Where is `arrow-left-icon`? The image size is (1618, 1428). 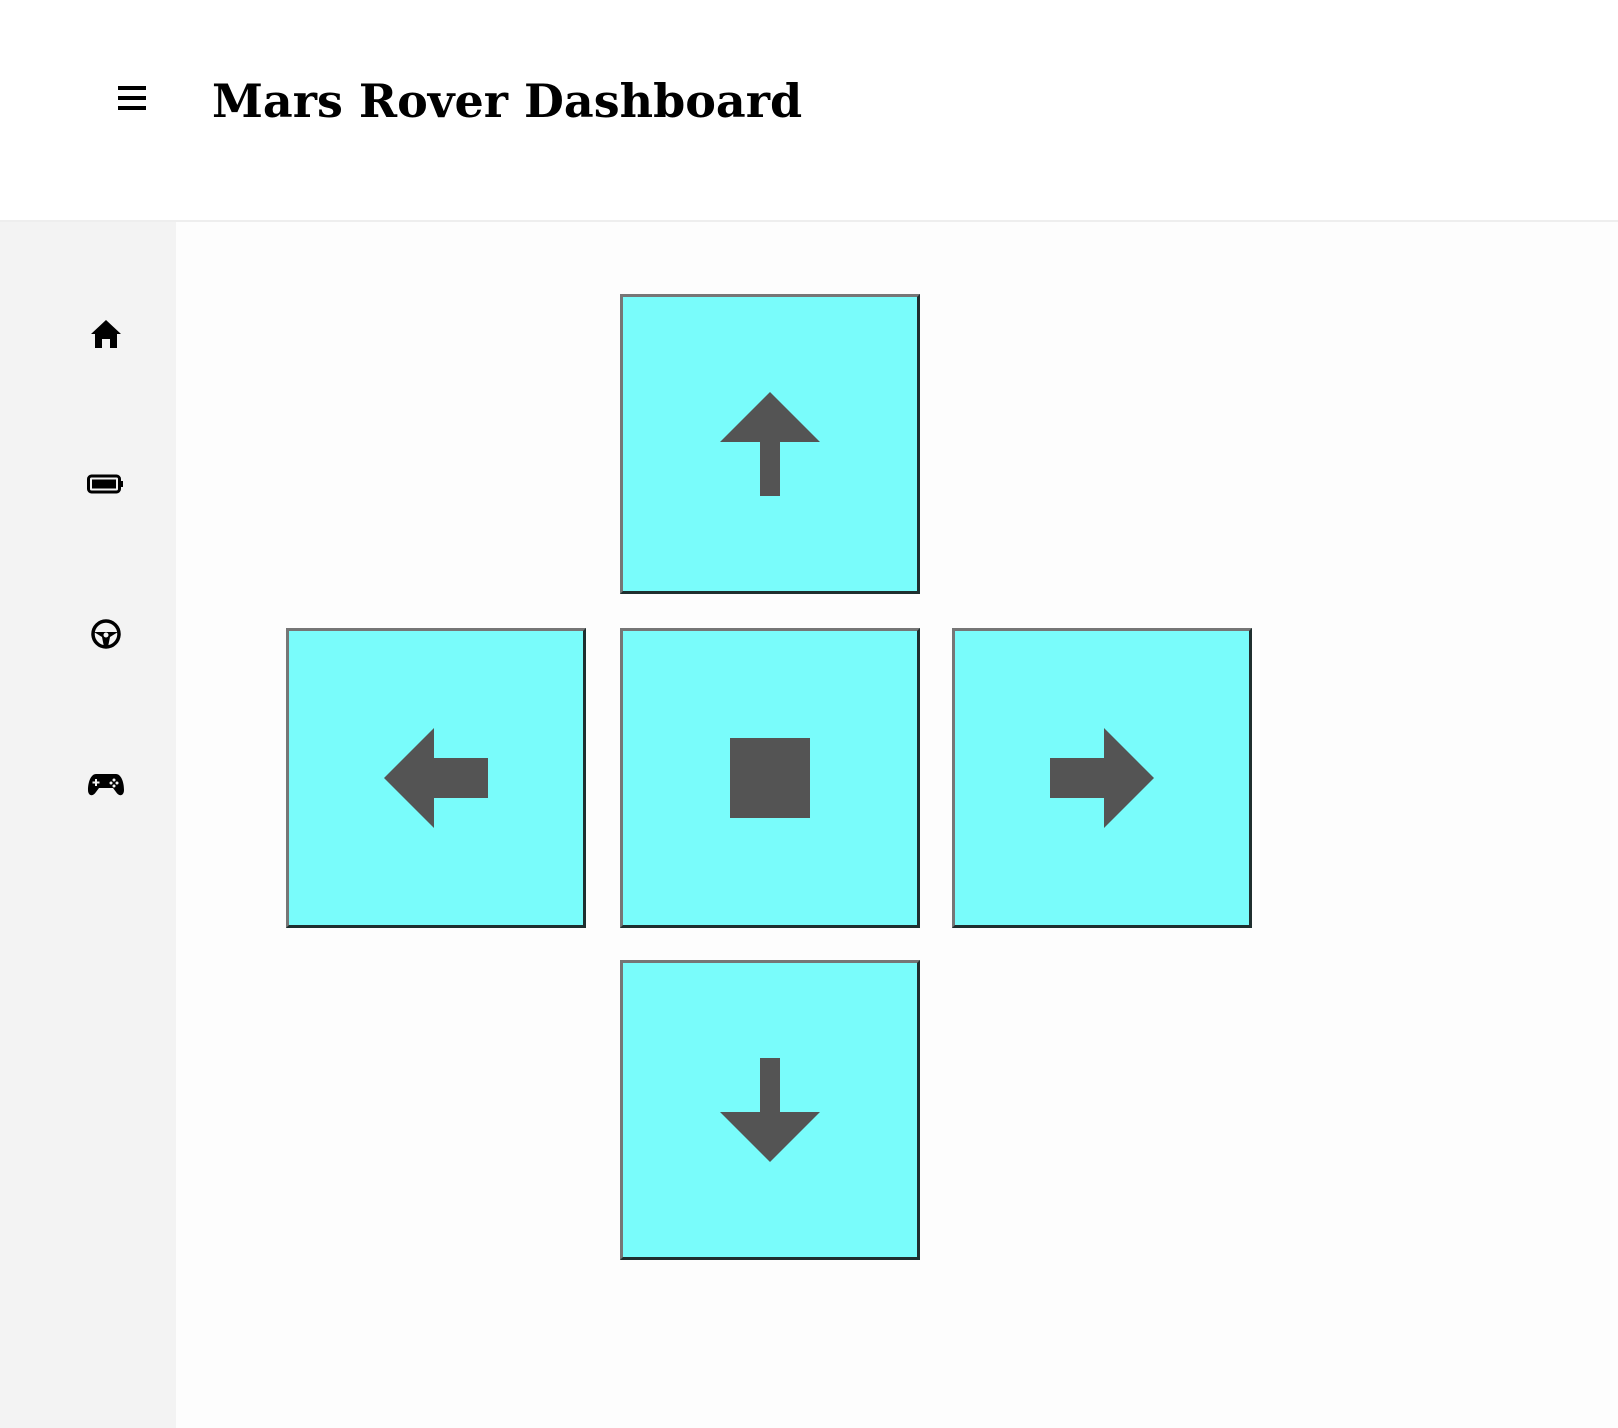
arrow-left-icon is located at coordinates (436, 778).